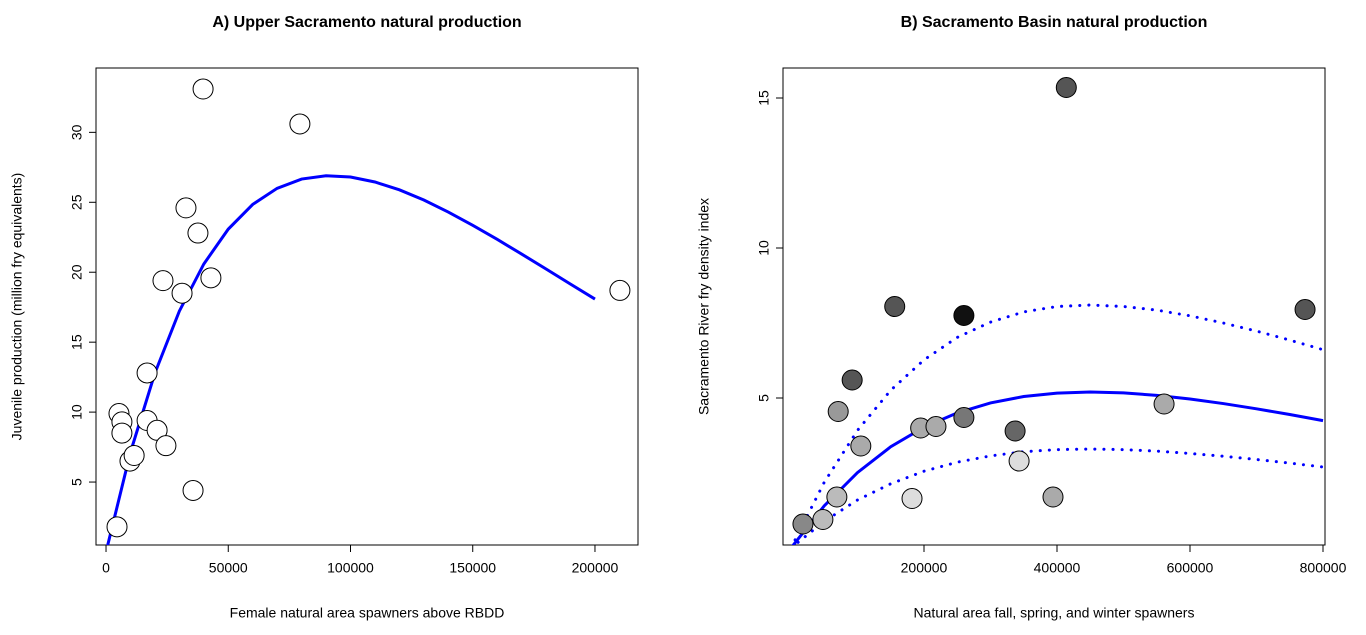 The height and width of the screenshot is (635, 1366). What do you see at coordinates (367, 613) in the screenshot?
I see `x-axis-label: Female natural area spawners above RBDD` at bounding box center [367, 613].